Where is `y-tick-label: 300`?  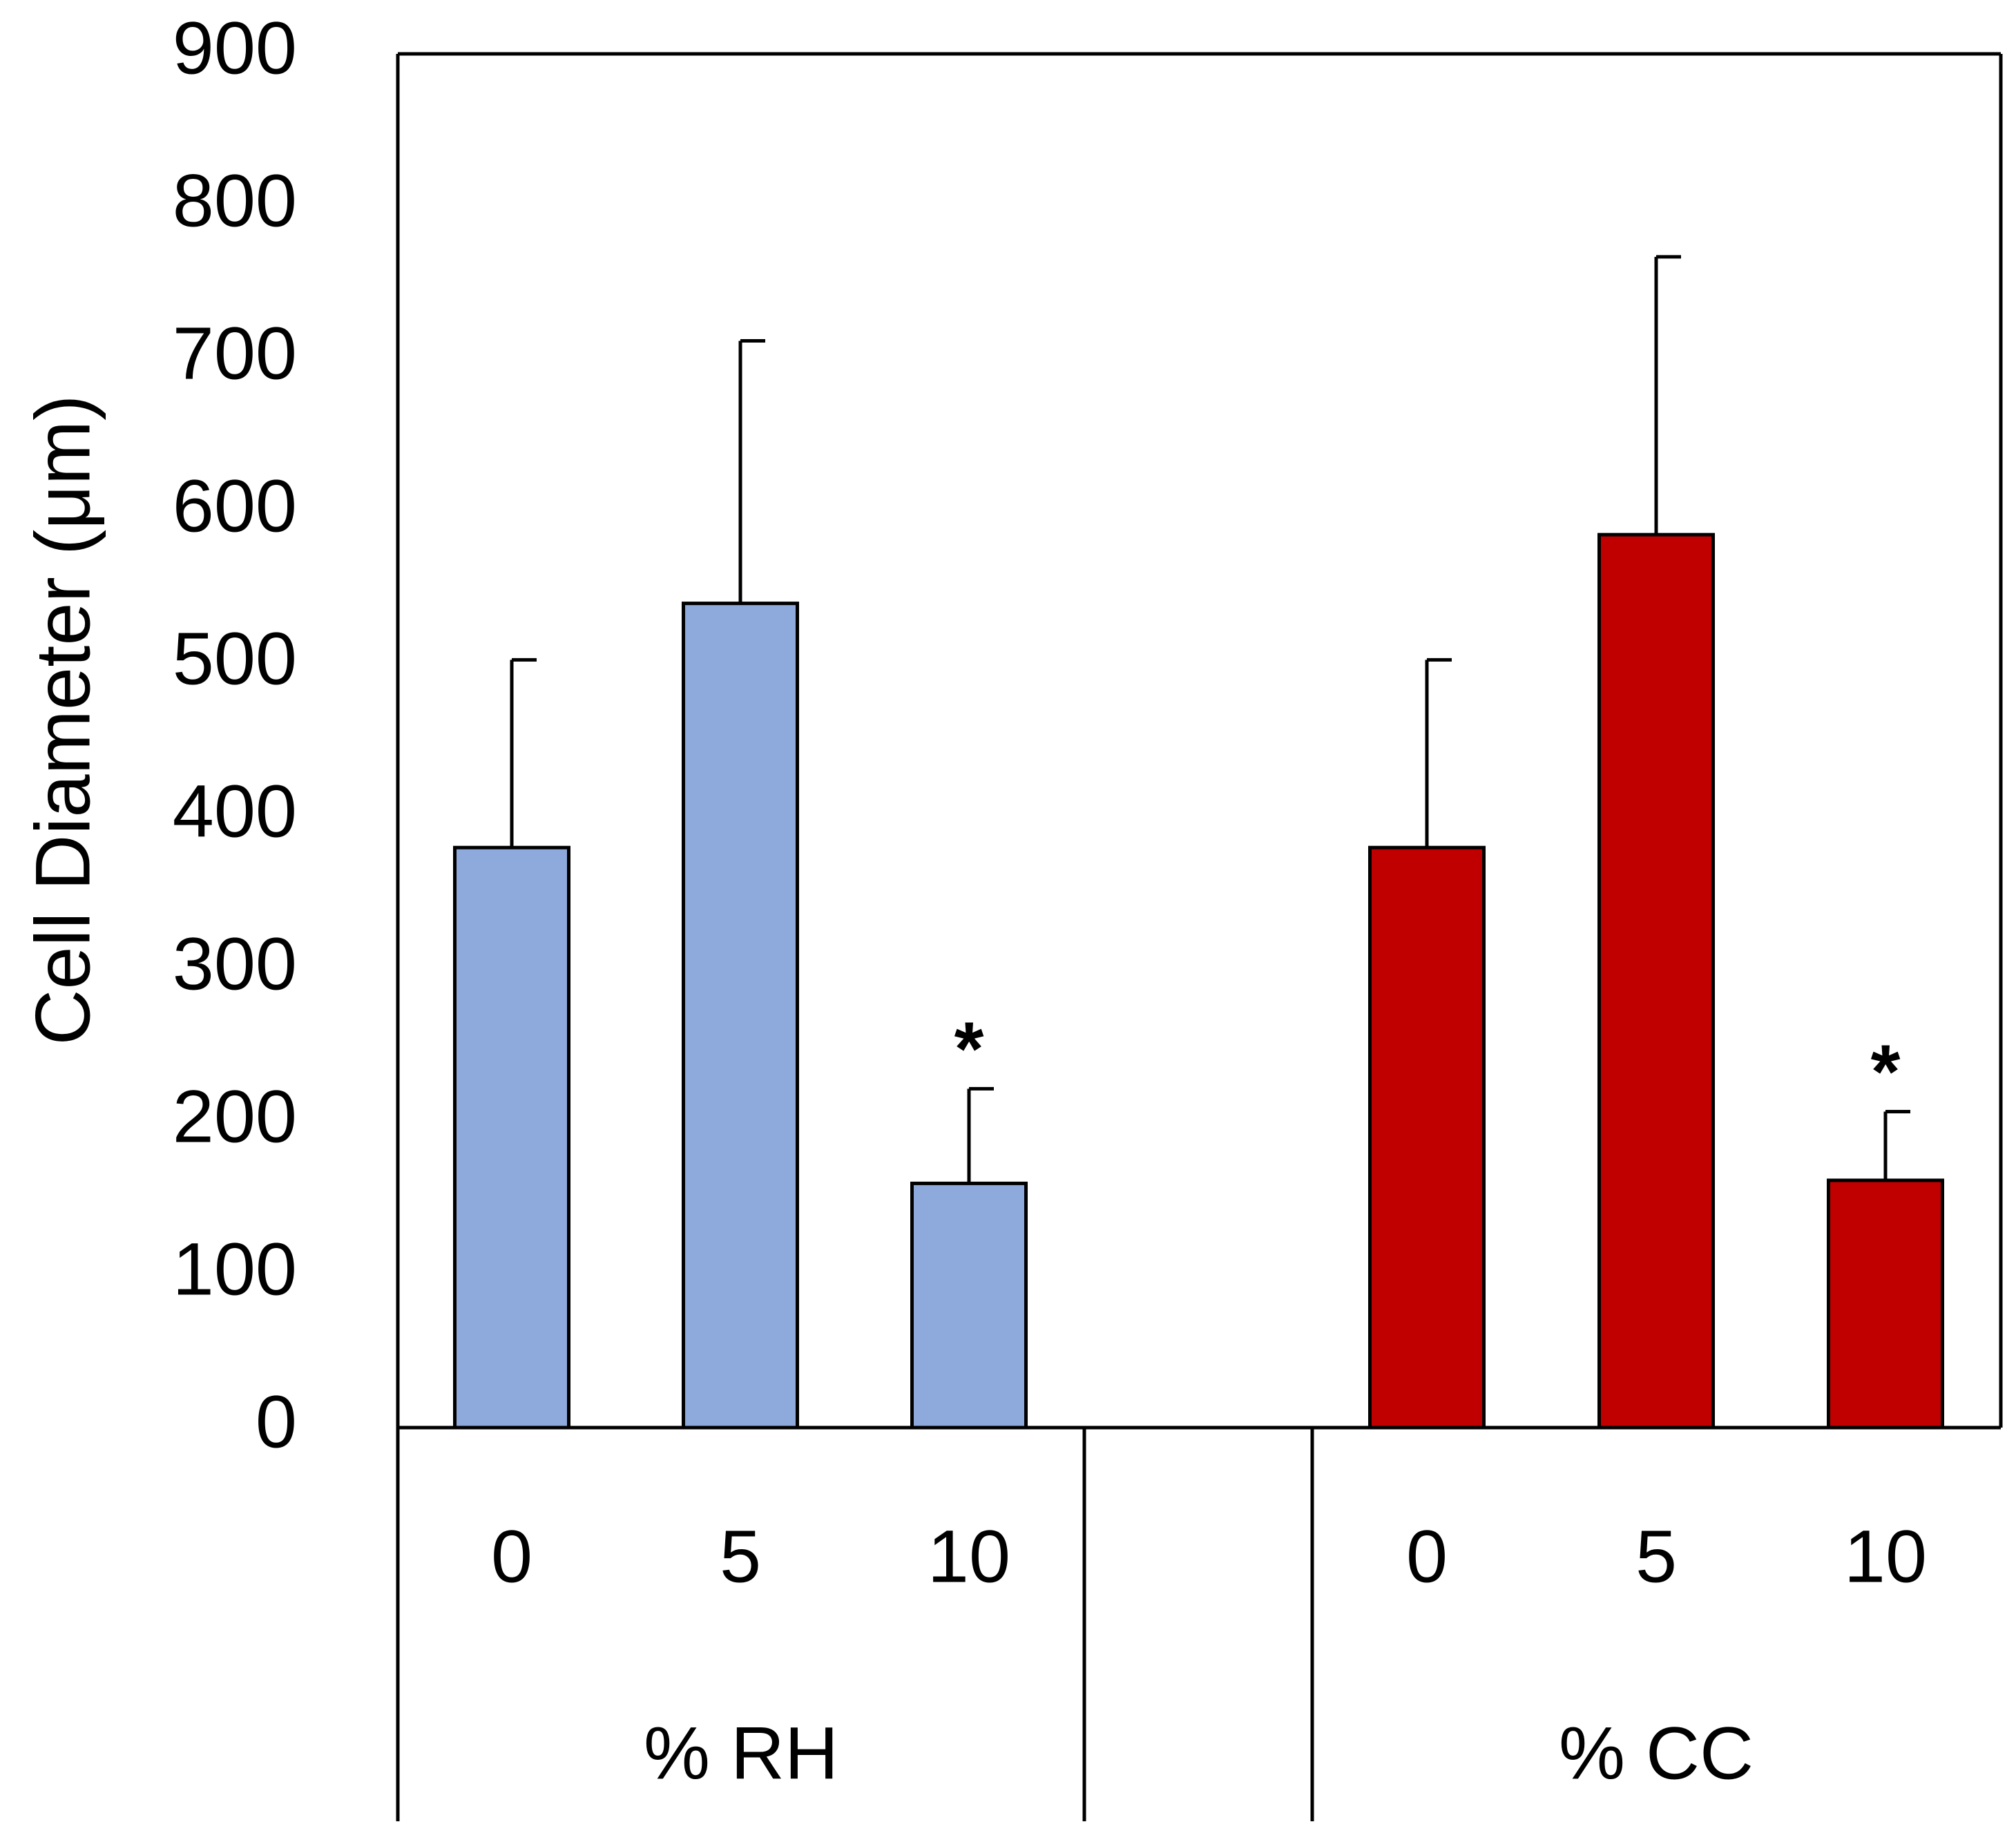 y-tick-label: 300 is located at coordinates (235, 964).